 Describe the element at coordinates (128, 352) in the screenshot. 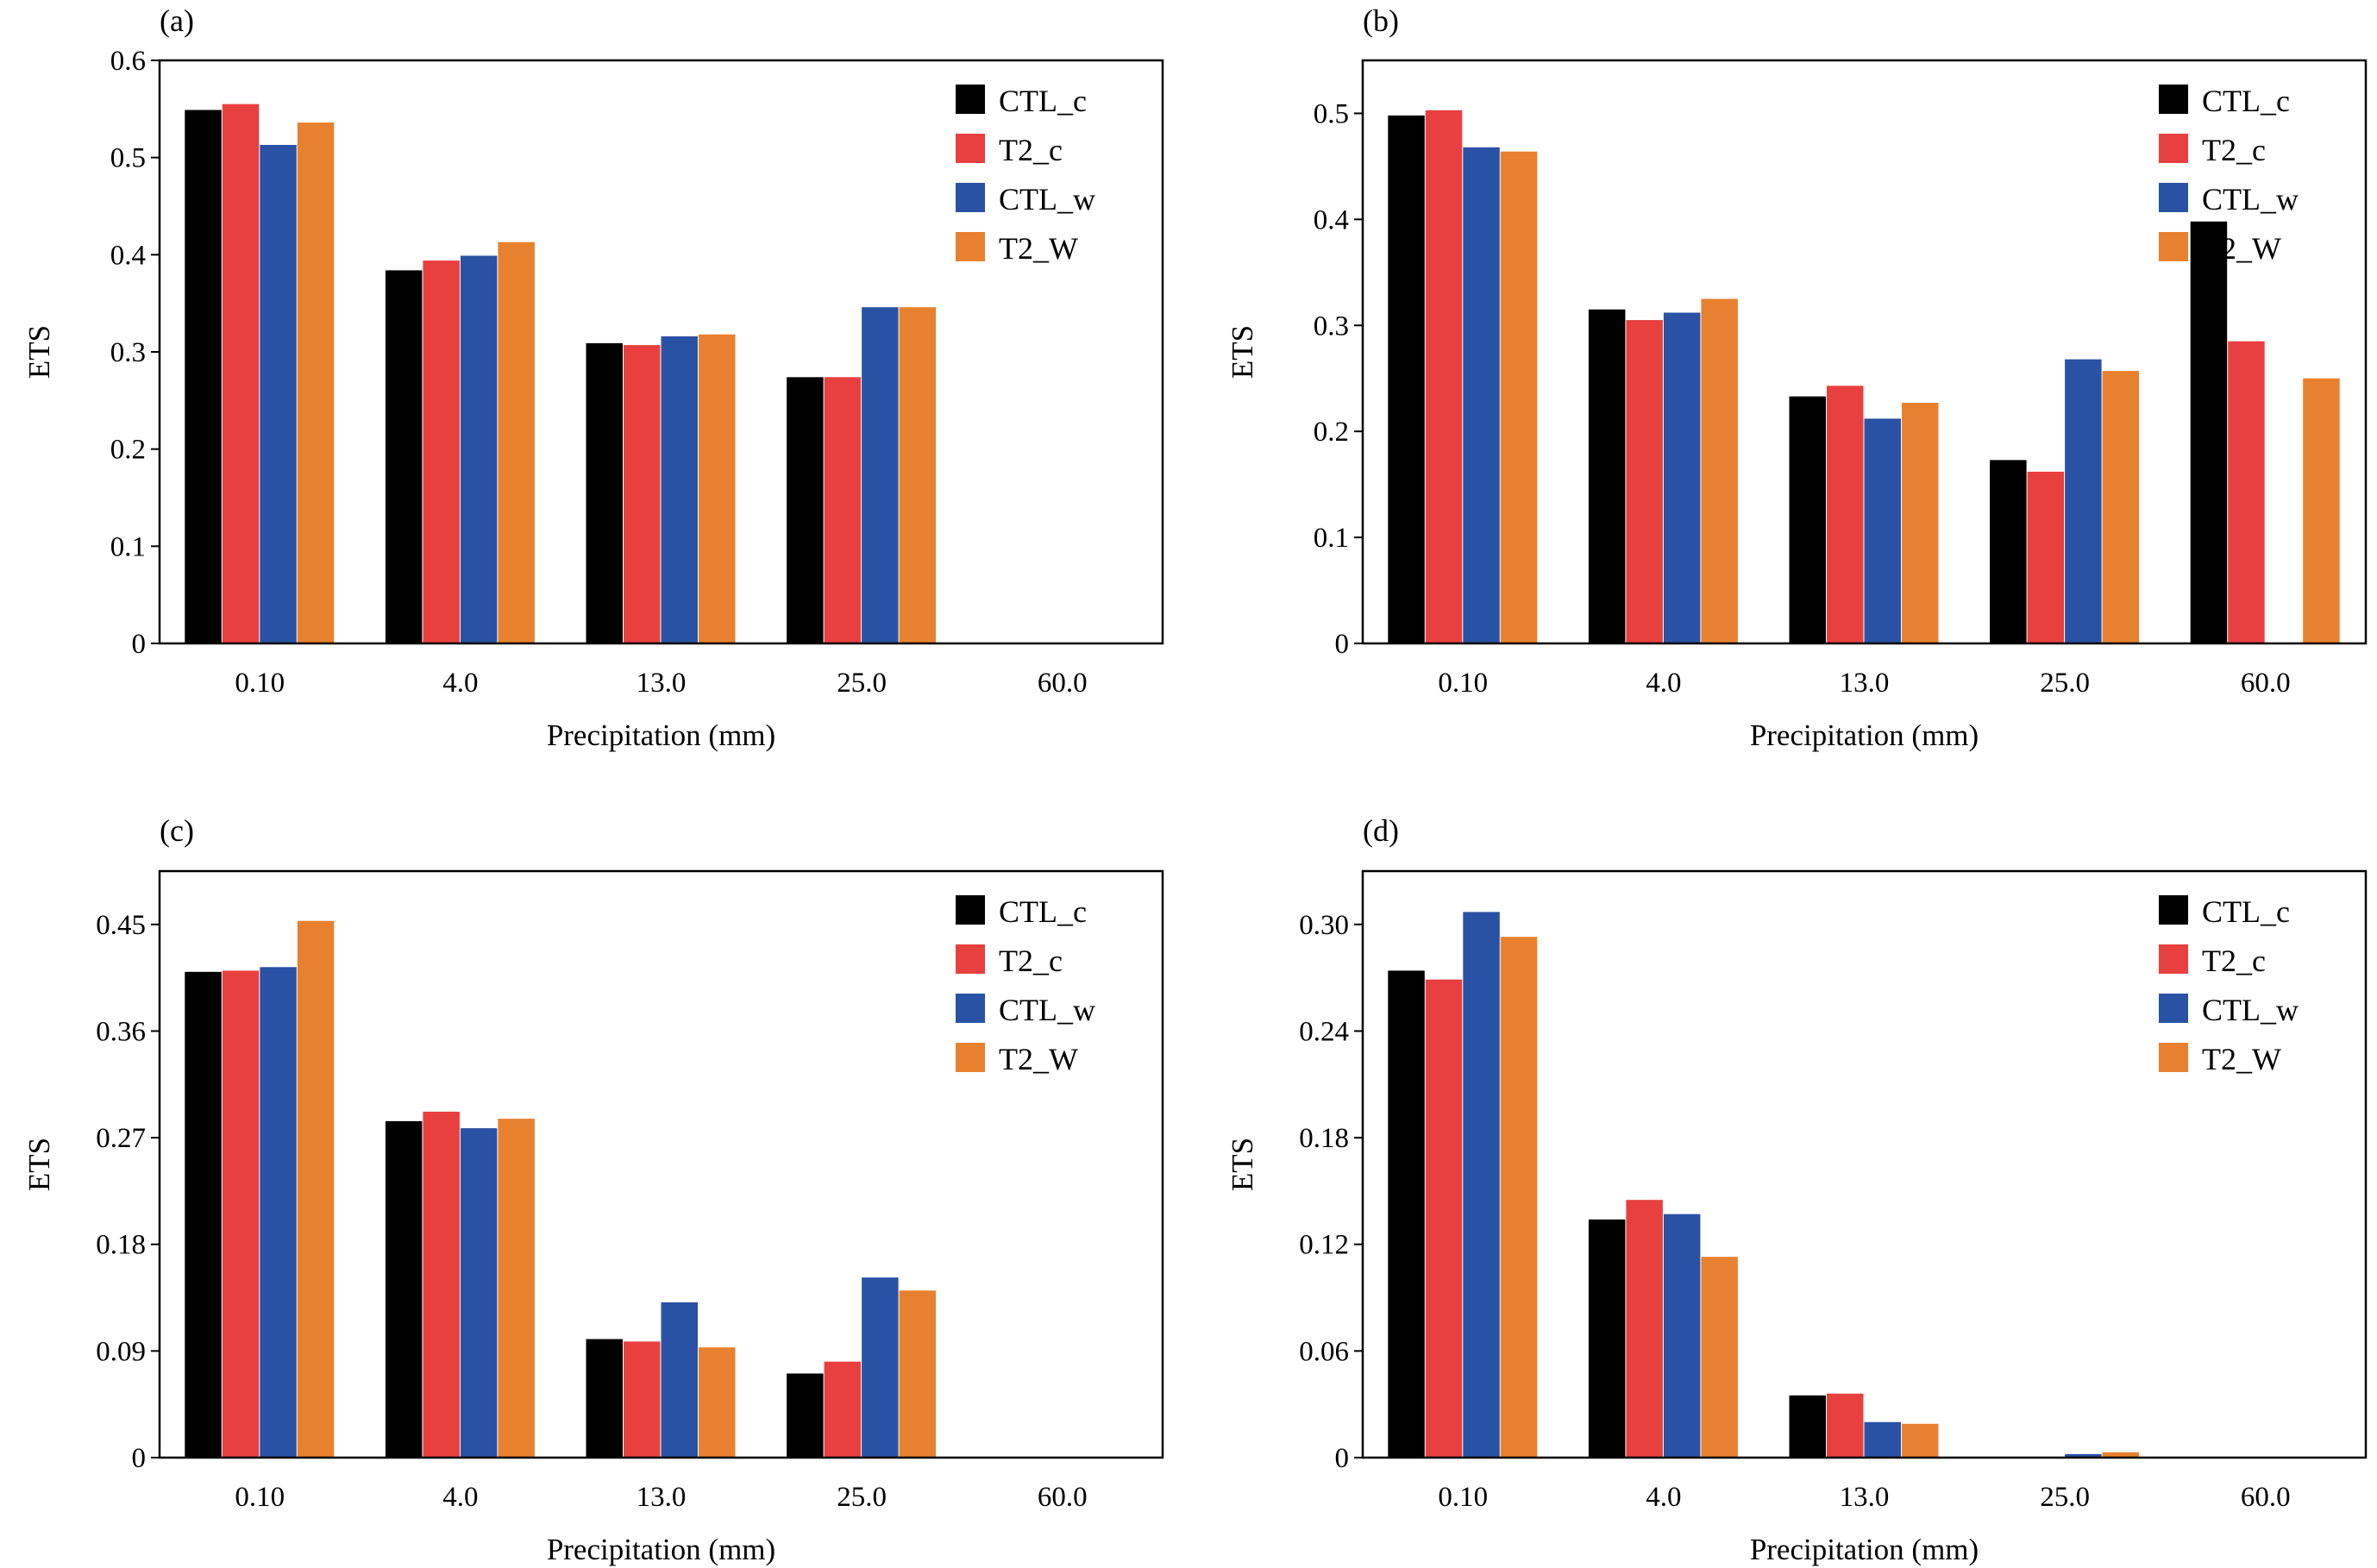

I see `y-tick-label: 0.3` at that location.